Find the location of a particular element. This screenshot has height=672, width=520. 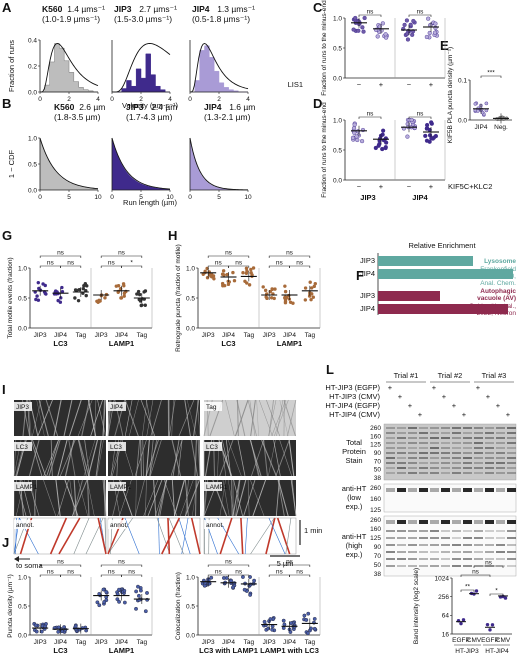

panel-letter-E: E is located at coordinates (444, 45).